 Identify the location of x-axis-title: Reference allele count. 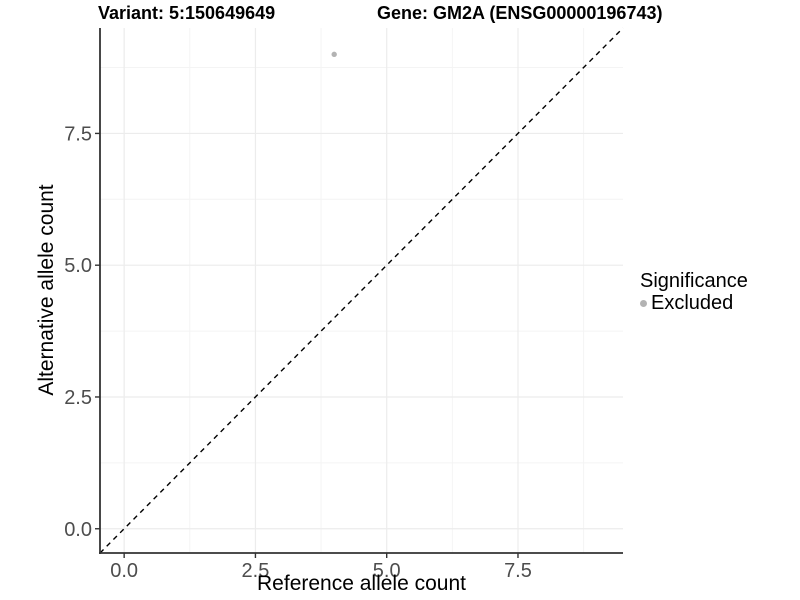
(361, 583).